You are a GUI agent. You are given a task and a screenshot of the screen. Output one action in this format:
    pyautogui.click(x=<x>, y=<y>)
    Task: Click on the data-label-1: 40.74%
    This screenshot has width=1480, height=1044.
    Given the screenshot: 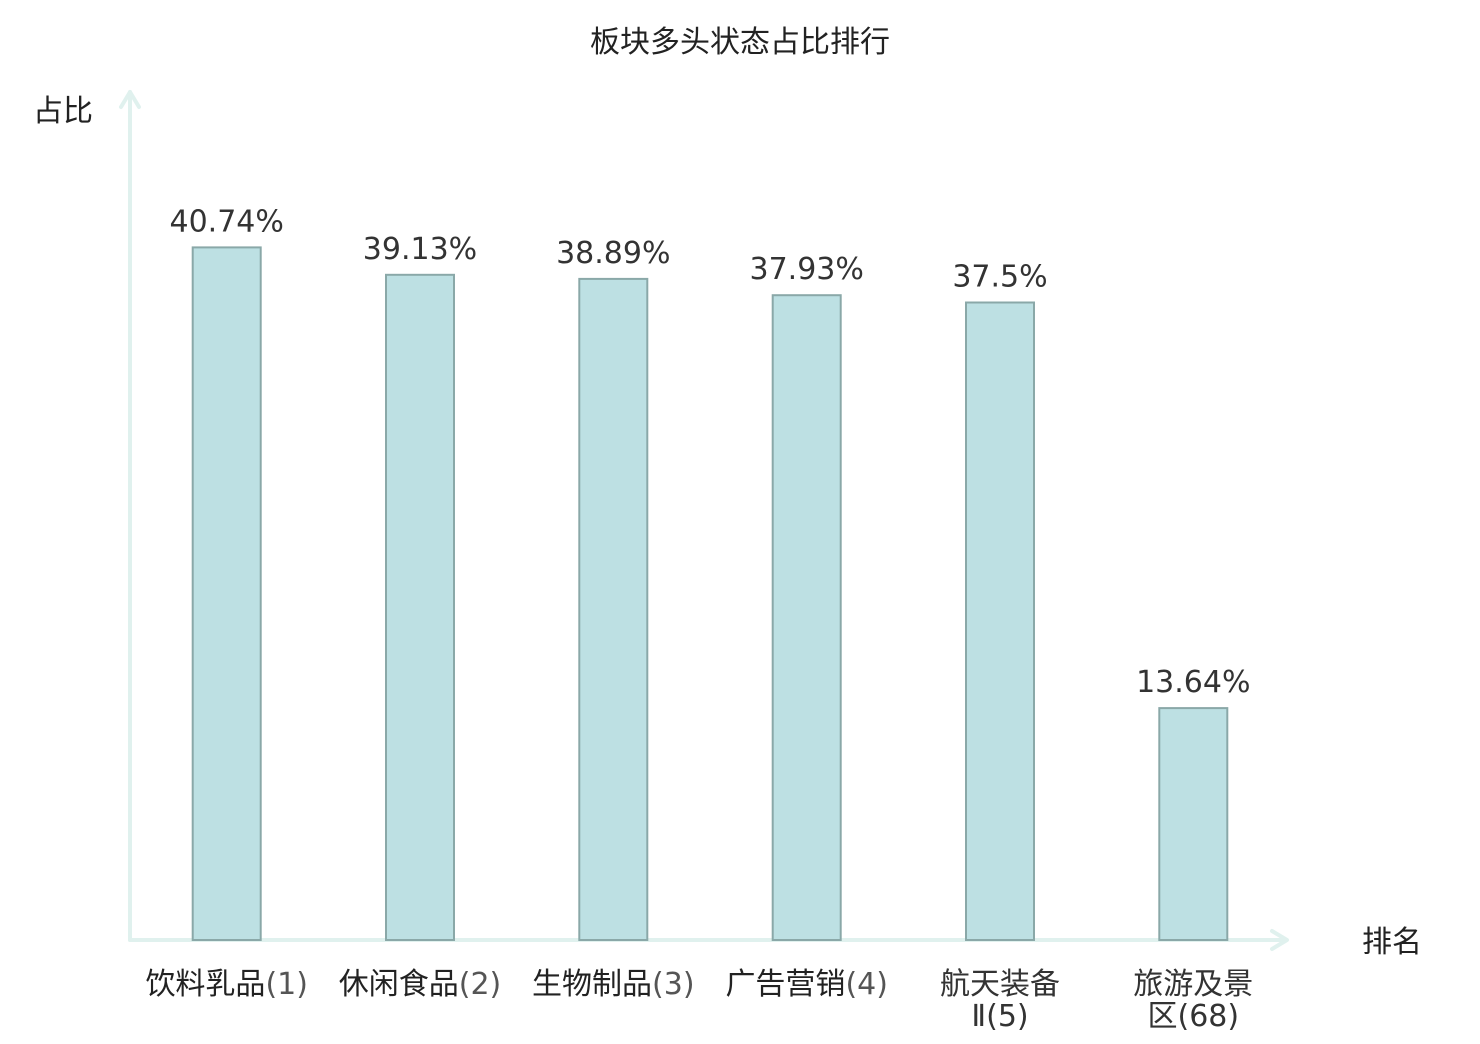 What is the action you would take?
    pyautogui.click(x=227, y=221)
    